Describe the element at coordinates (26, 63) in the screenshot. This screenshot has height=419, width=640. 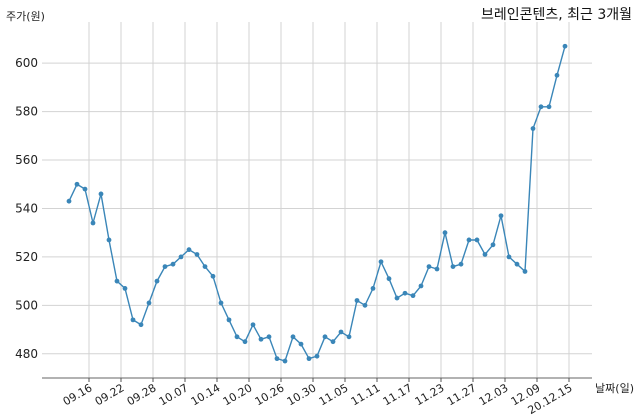
I see `y-tick-label: 600` at that location.